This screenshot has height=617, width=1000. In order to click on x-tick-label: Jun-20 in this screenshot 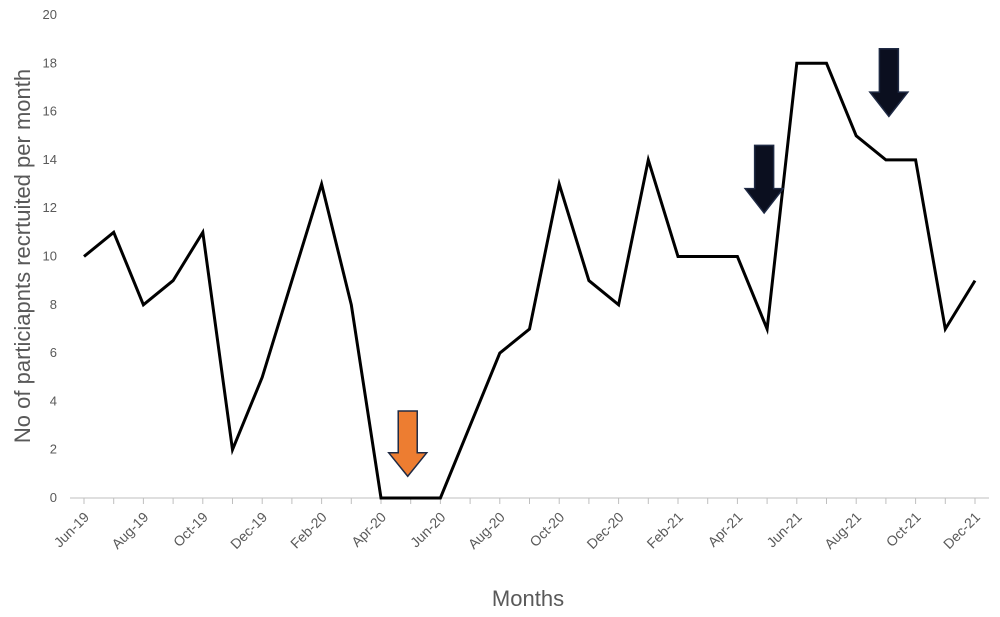, I will do `click(428, 530)`.